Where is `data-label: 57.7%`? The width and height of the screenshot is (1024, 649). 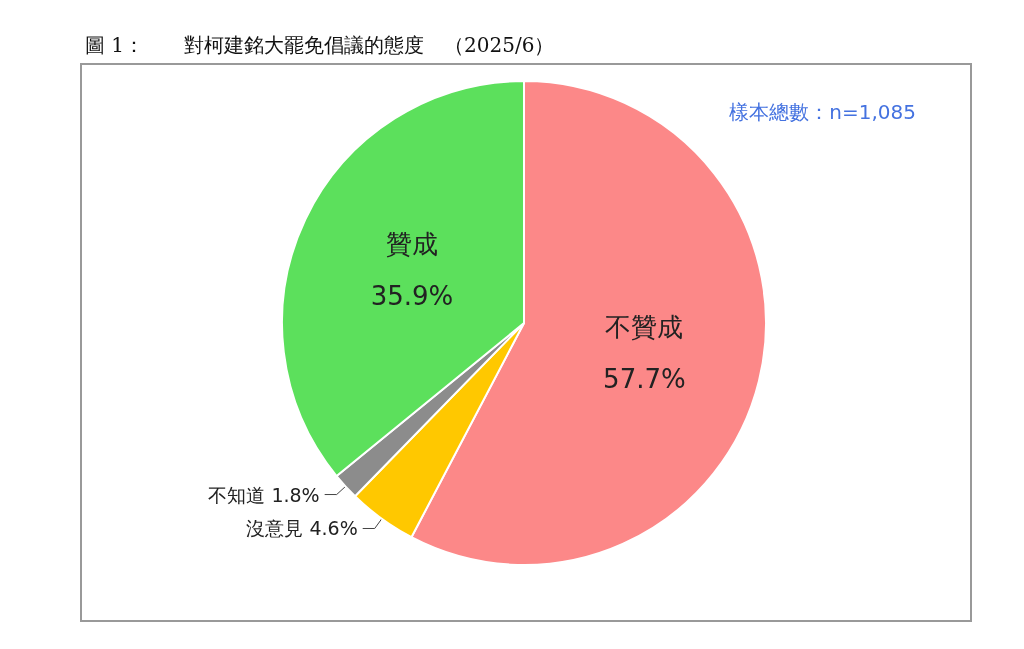 data-label: 57.7% is located at coordinates (644, 378).